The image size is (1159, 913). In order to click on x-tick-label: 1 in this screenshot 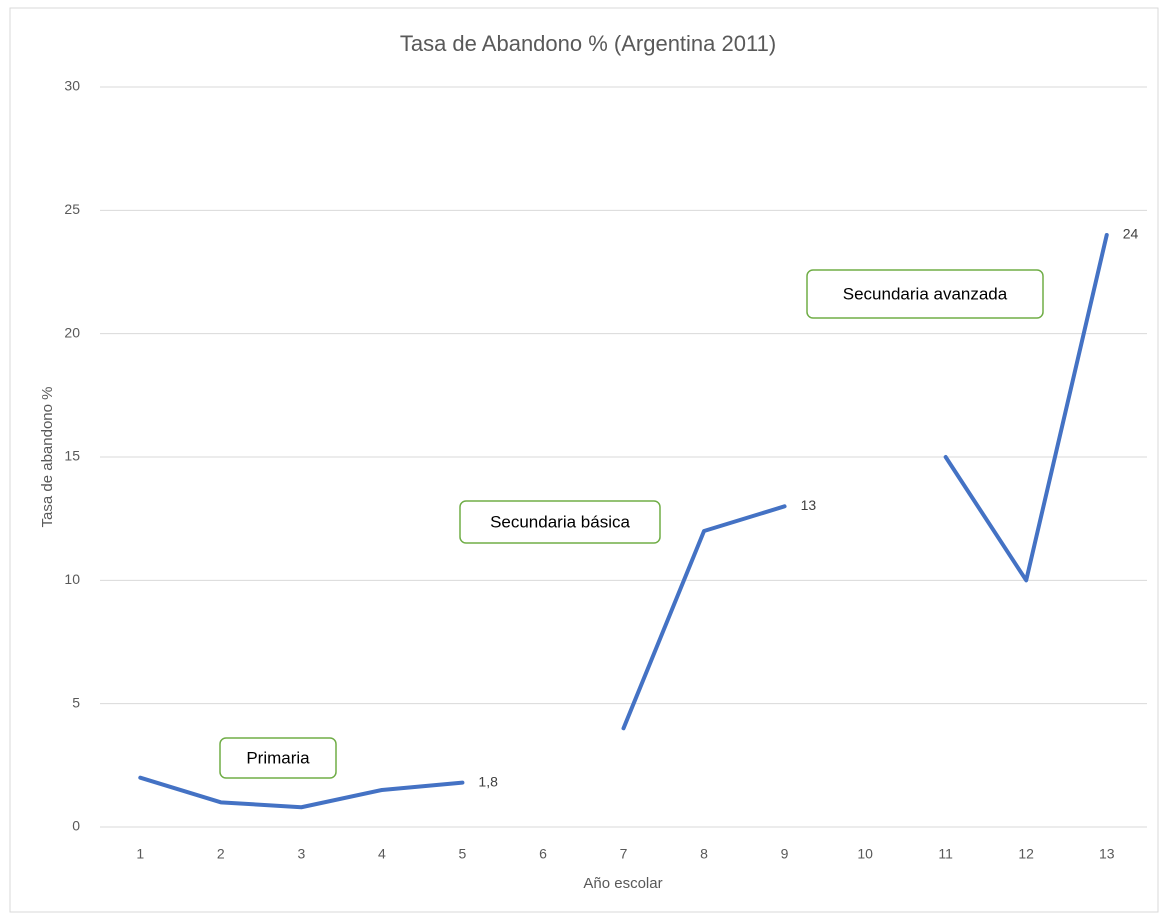, I will do `click(140, 854)`.